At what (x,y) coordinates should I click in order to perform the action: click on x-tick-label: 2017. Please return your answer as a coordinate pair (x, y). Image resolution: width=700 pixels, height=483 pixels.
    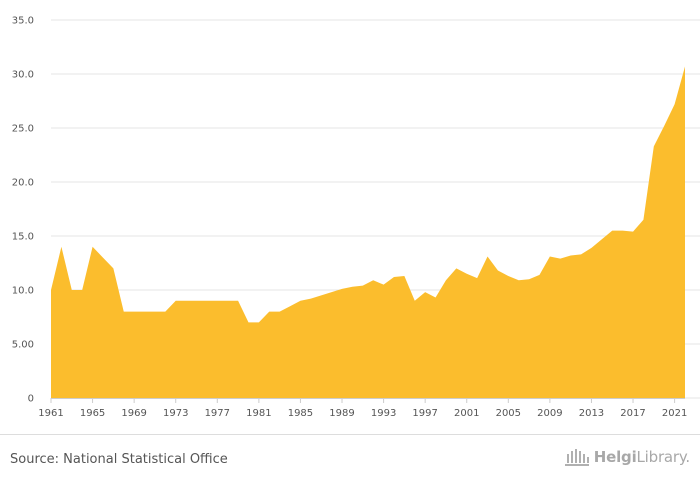
    Looking at the image, I should click on (632, 413).